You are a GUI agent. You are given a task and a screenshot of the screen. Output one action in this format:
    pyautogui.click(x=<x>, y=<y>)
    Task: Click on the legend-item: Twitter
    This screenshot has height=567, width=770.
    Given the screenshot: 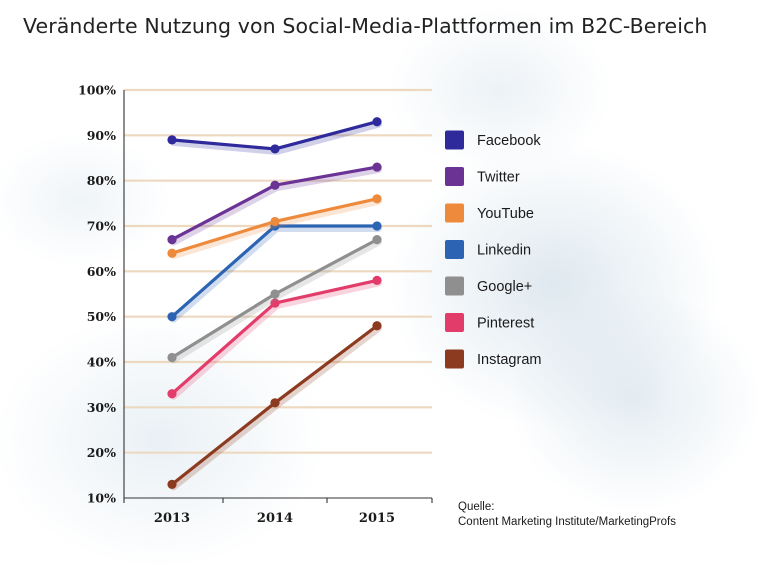 What is the action you would take?
    pyautogui.click(x=482, y=176)
    